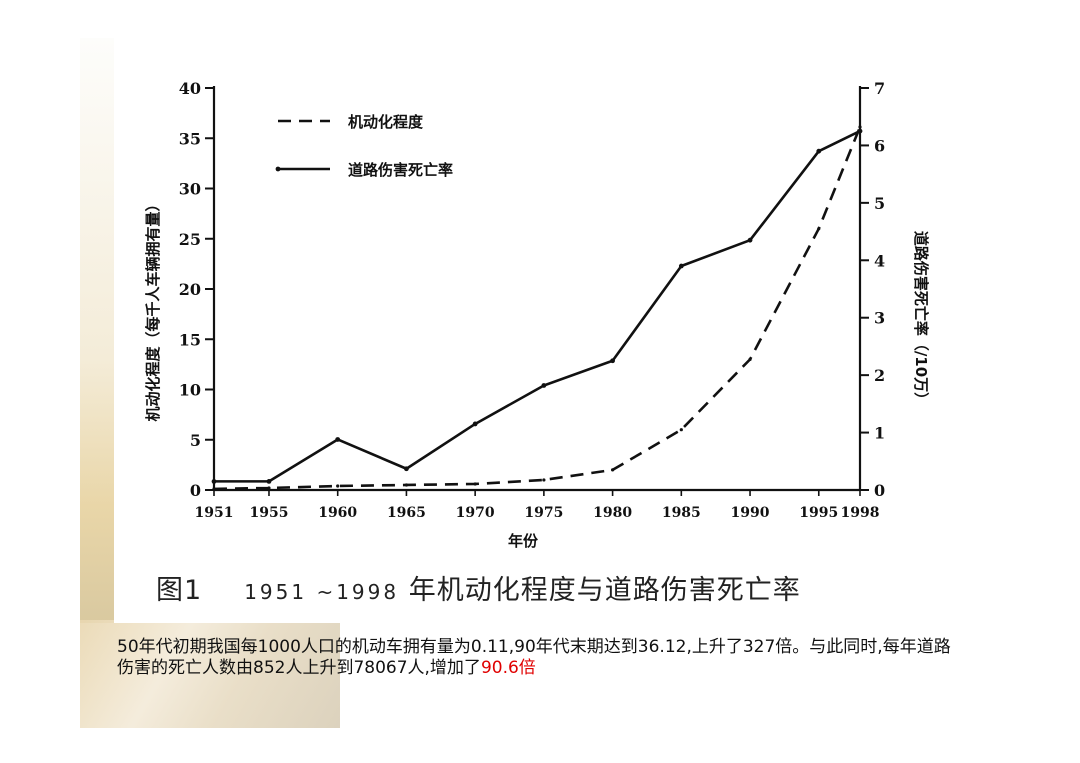 The height and width of the screenshot is (763, 1080). I want to click on x-tick-label: 1955, so click(268, 513).